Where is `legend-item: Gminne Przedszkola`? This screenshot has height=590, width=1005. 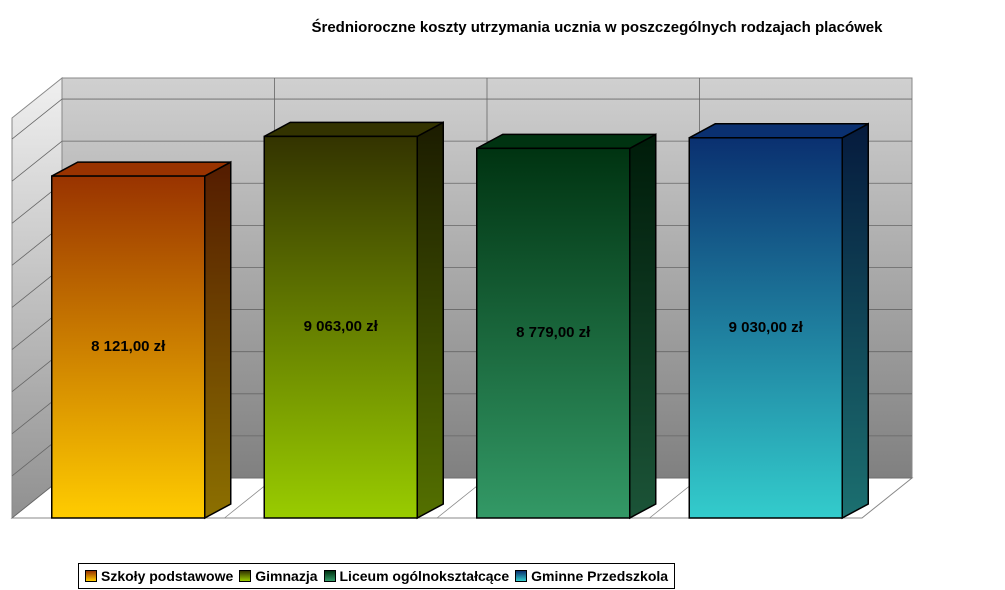
legend-item: Gminne Przedszkola is located at coordinates (591, 576).